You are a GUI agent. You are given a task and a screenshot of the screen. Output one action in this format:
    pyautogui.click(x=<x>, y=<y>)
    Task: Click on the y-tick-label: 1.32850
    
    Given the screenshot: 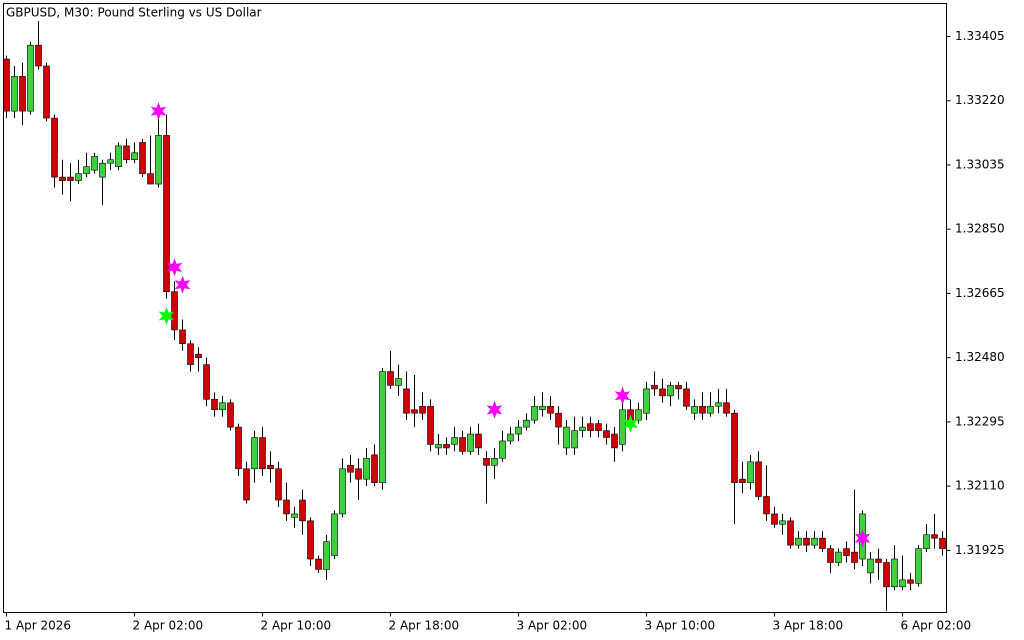 What is the action you would take?
    pyautogui.click(x=980, y=229)
    